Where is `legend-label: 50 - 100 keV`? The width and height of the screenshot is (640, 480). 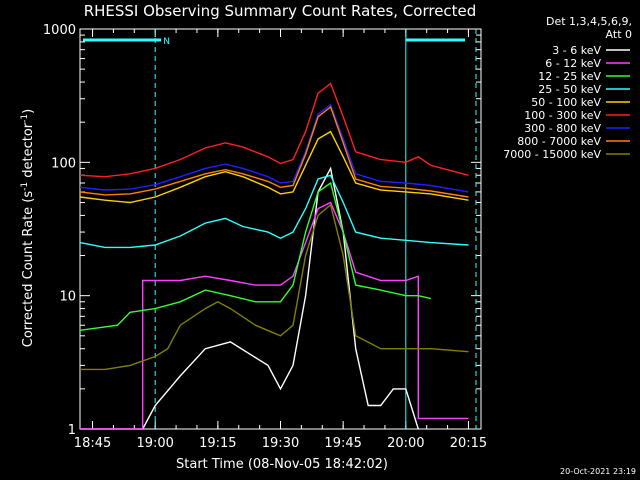
legend-label: 50 - 100 keV is located at coordinates (566, 102).